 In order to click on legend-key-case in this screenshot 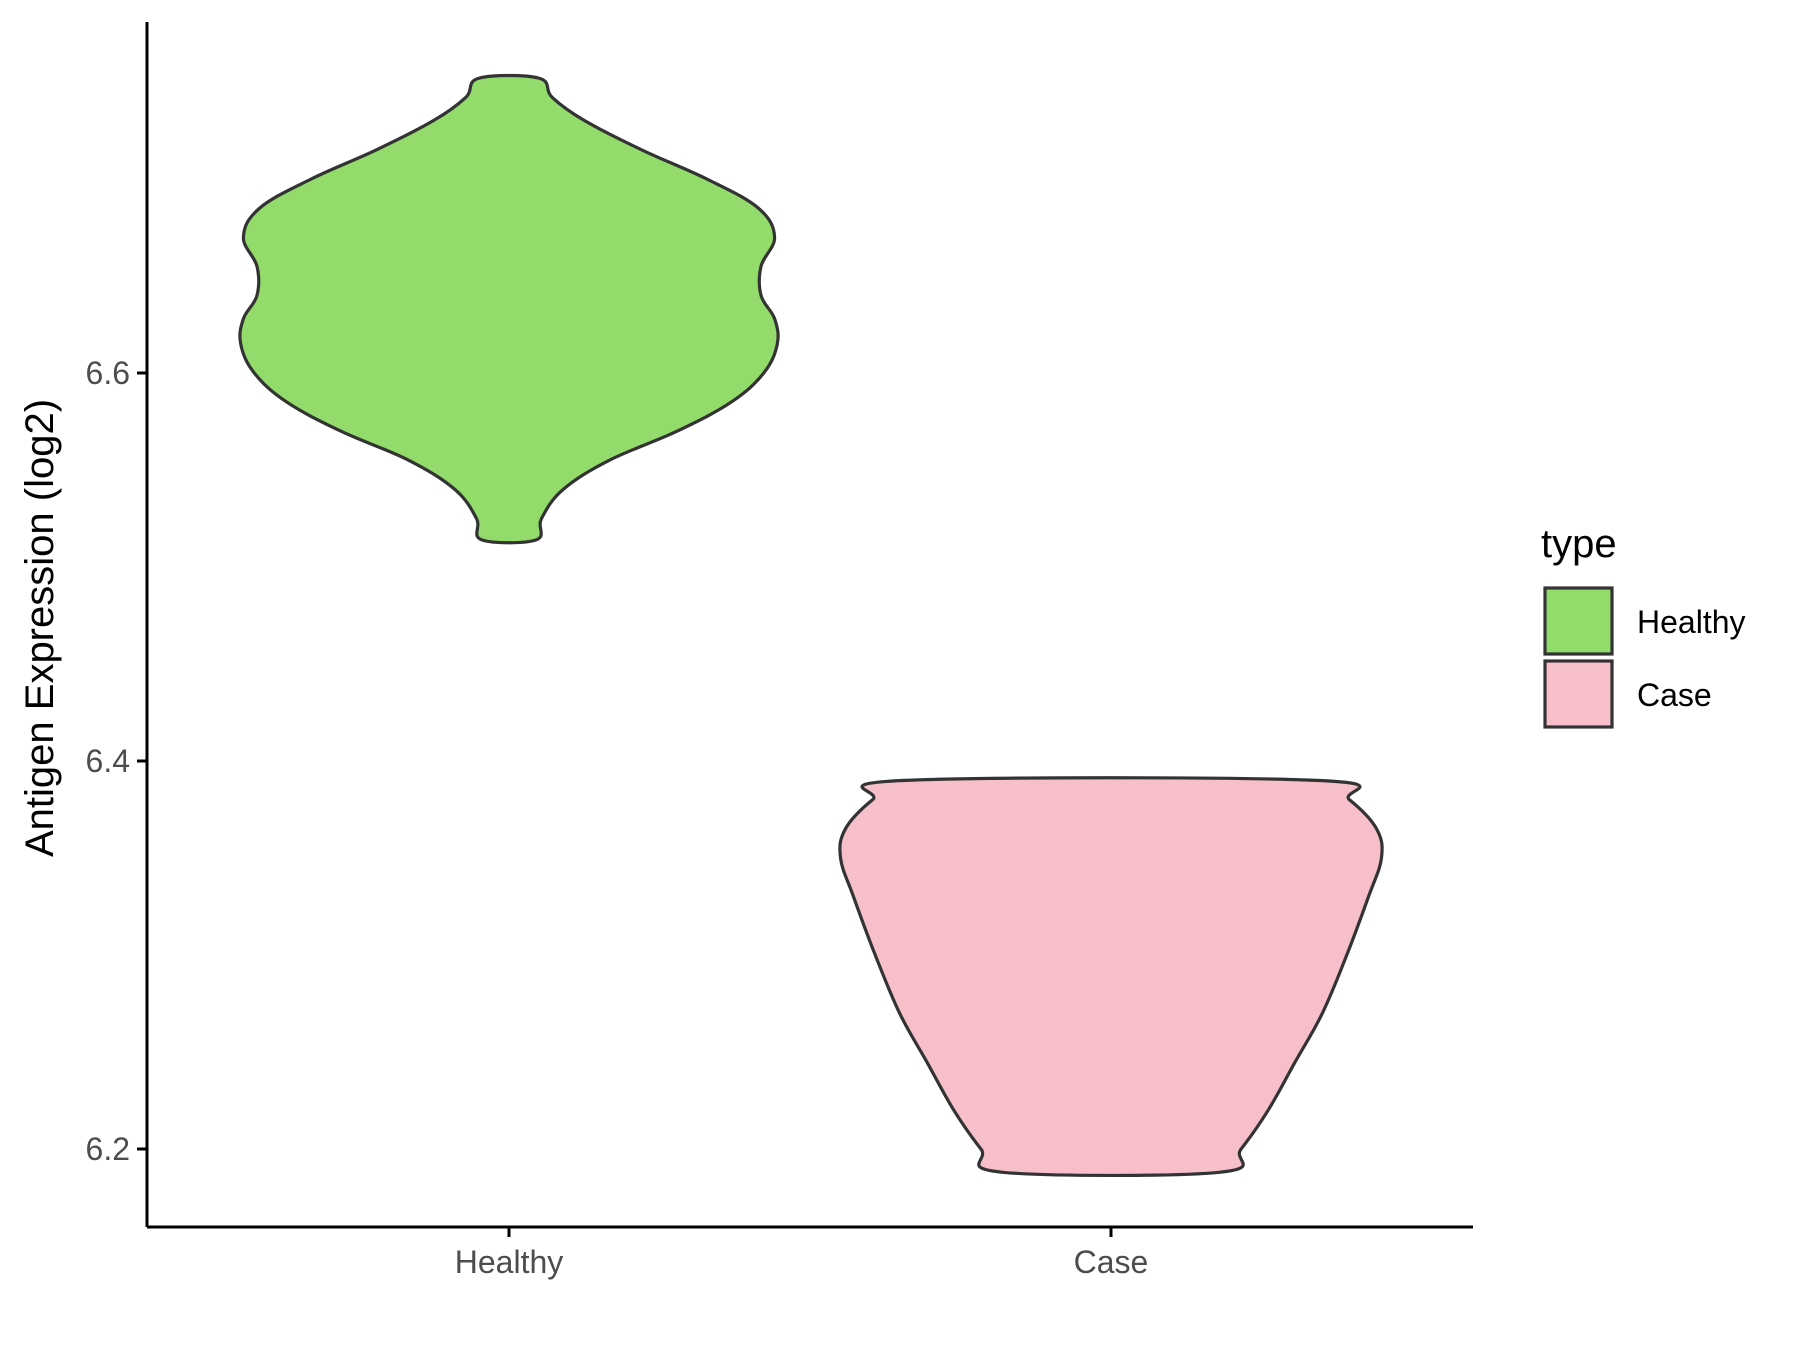, I will do `click(1578, 694)`.